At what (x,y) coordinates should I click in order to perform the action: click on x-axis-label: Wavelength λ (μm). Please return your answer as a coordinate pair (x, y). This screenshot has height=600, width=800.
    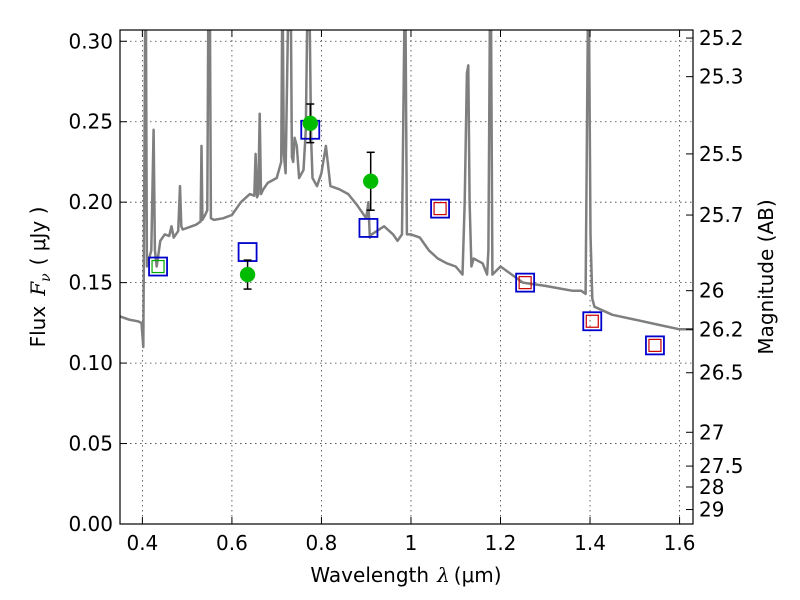
    Looking at the image, I should click on (405, 575).